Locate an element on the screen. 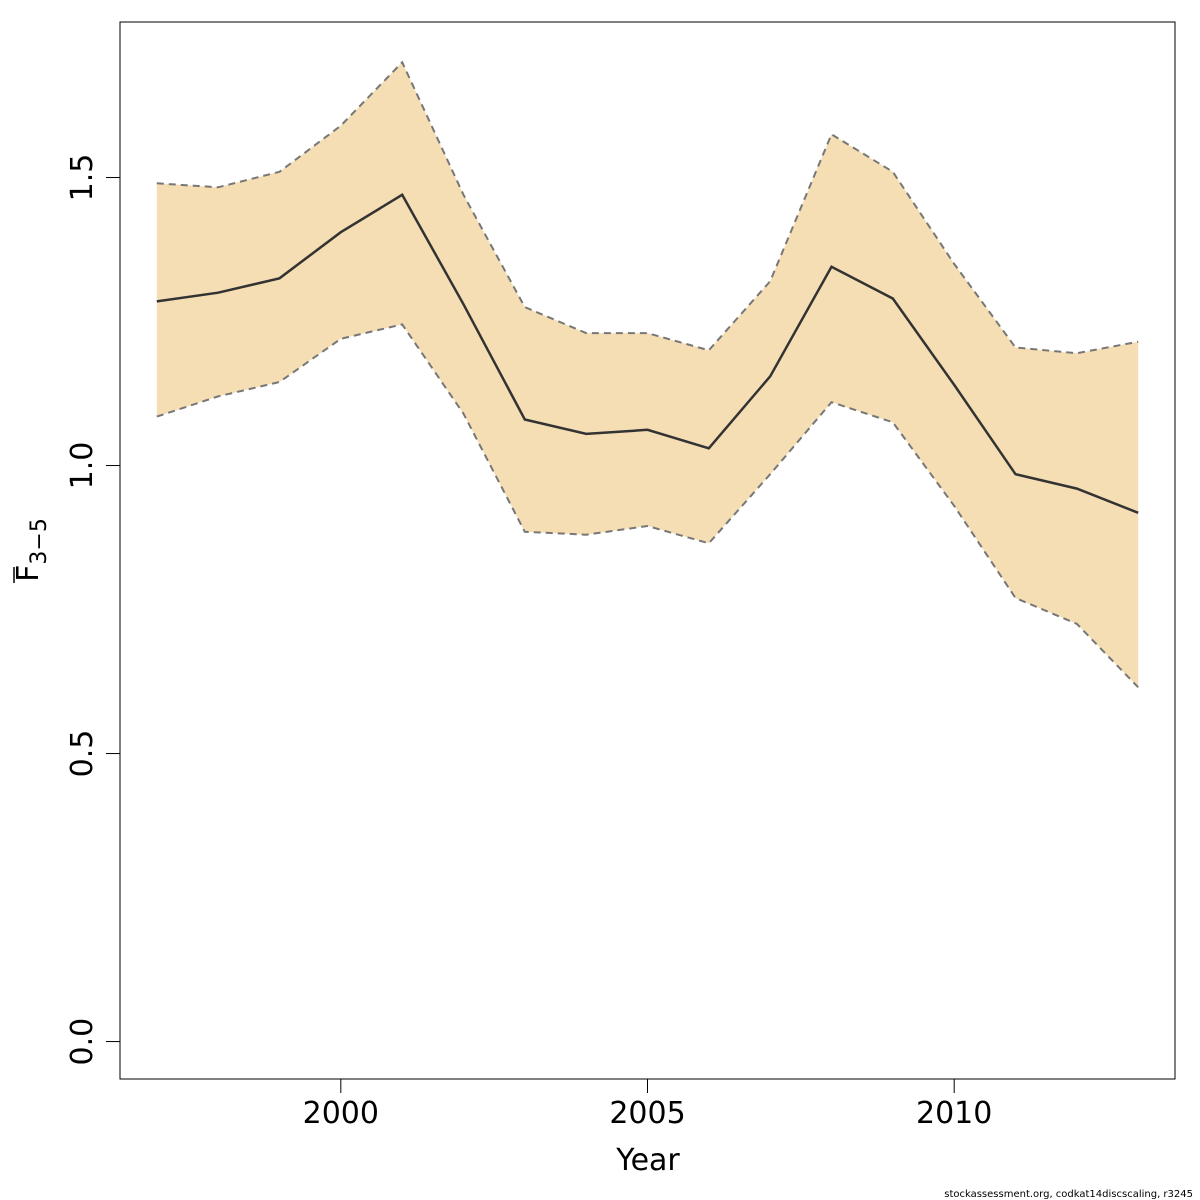  y-axis: 0.0 0.5 1.0 1.5 is located at coordinates (92, 610).